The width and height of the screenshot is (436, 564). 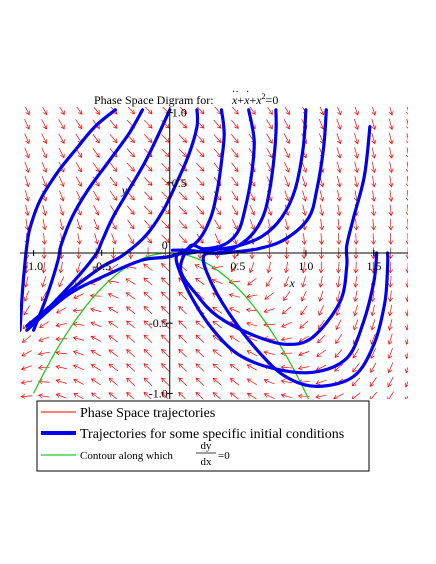 I want to click on trajectory-line, so click(x=88, y=220).